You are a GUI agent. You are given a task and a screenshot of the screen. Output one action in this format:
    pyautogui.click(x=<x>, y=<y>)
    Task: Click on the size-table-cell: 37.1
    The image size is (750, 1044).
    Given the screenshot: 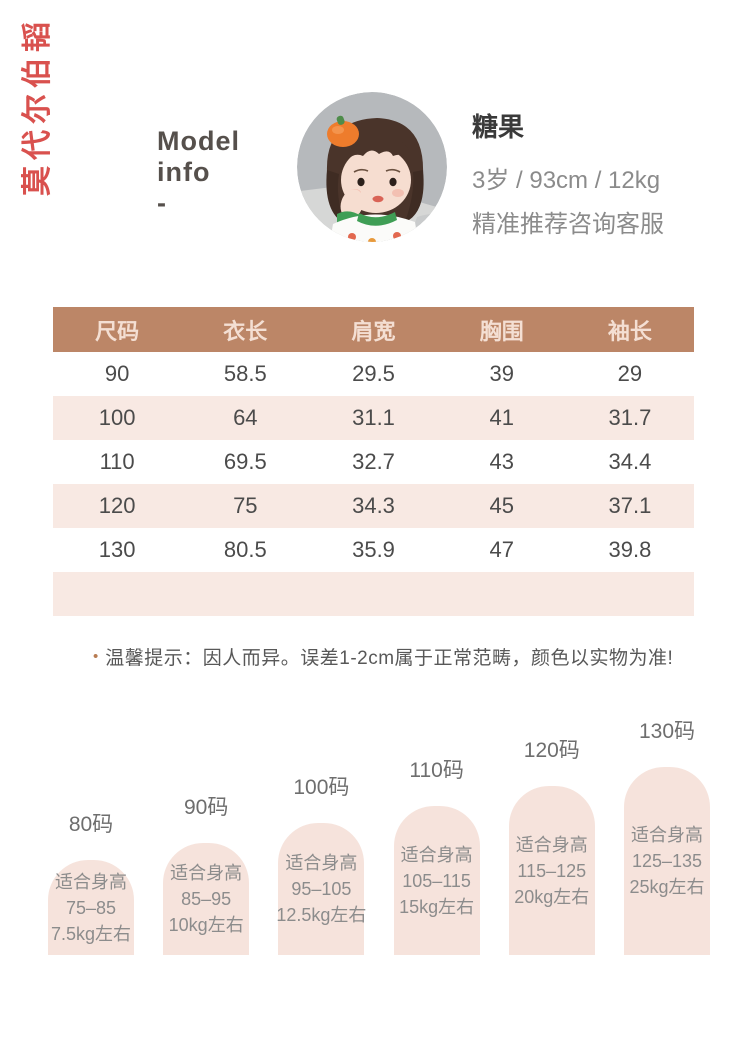 What is the action you would take?
    pyautogui.click(x=630, y=505)
    